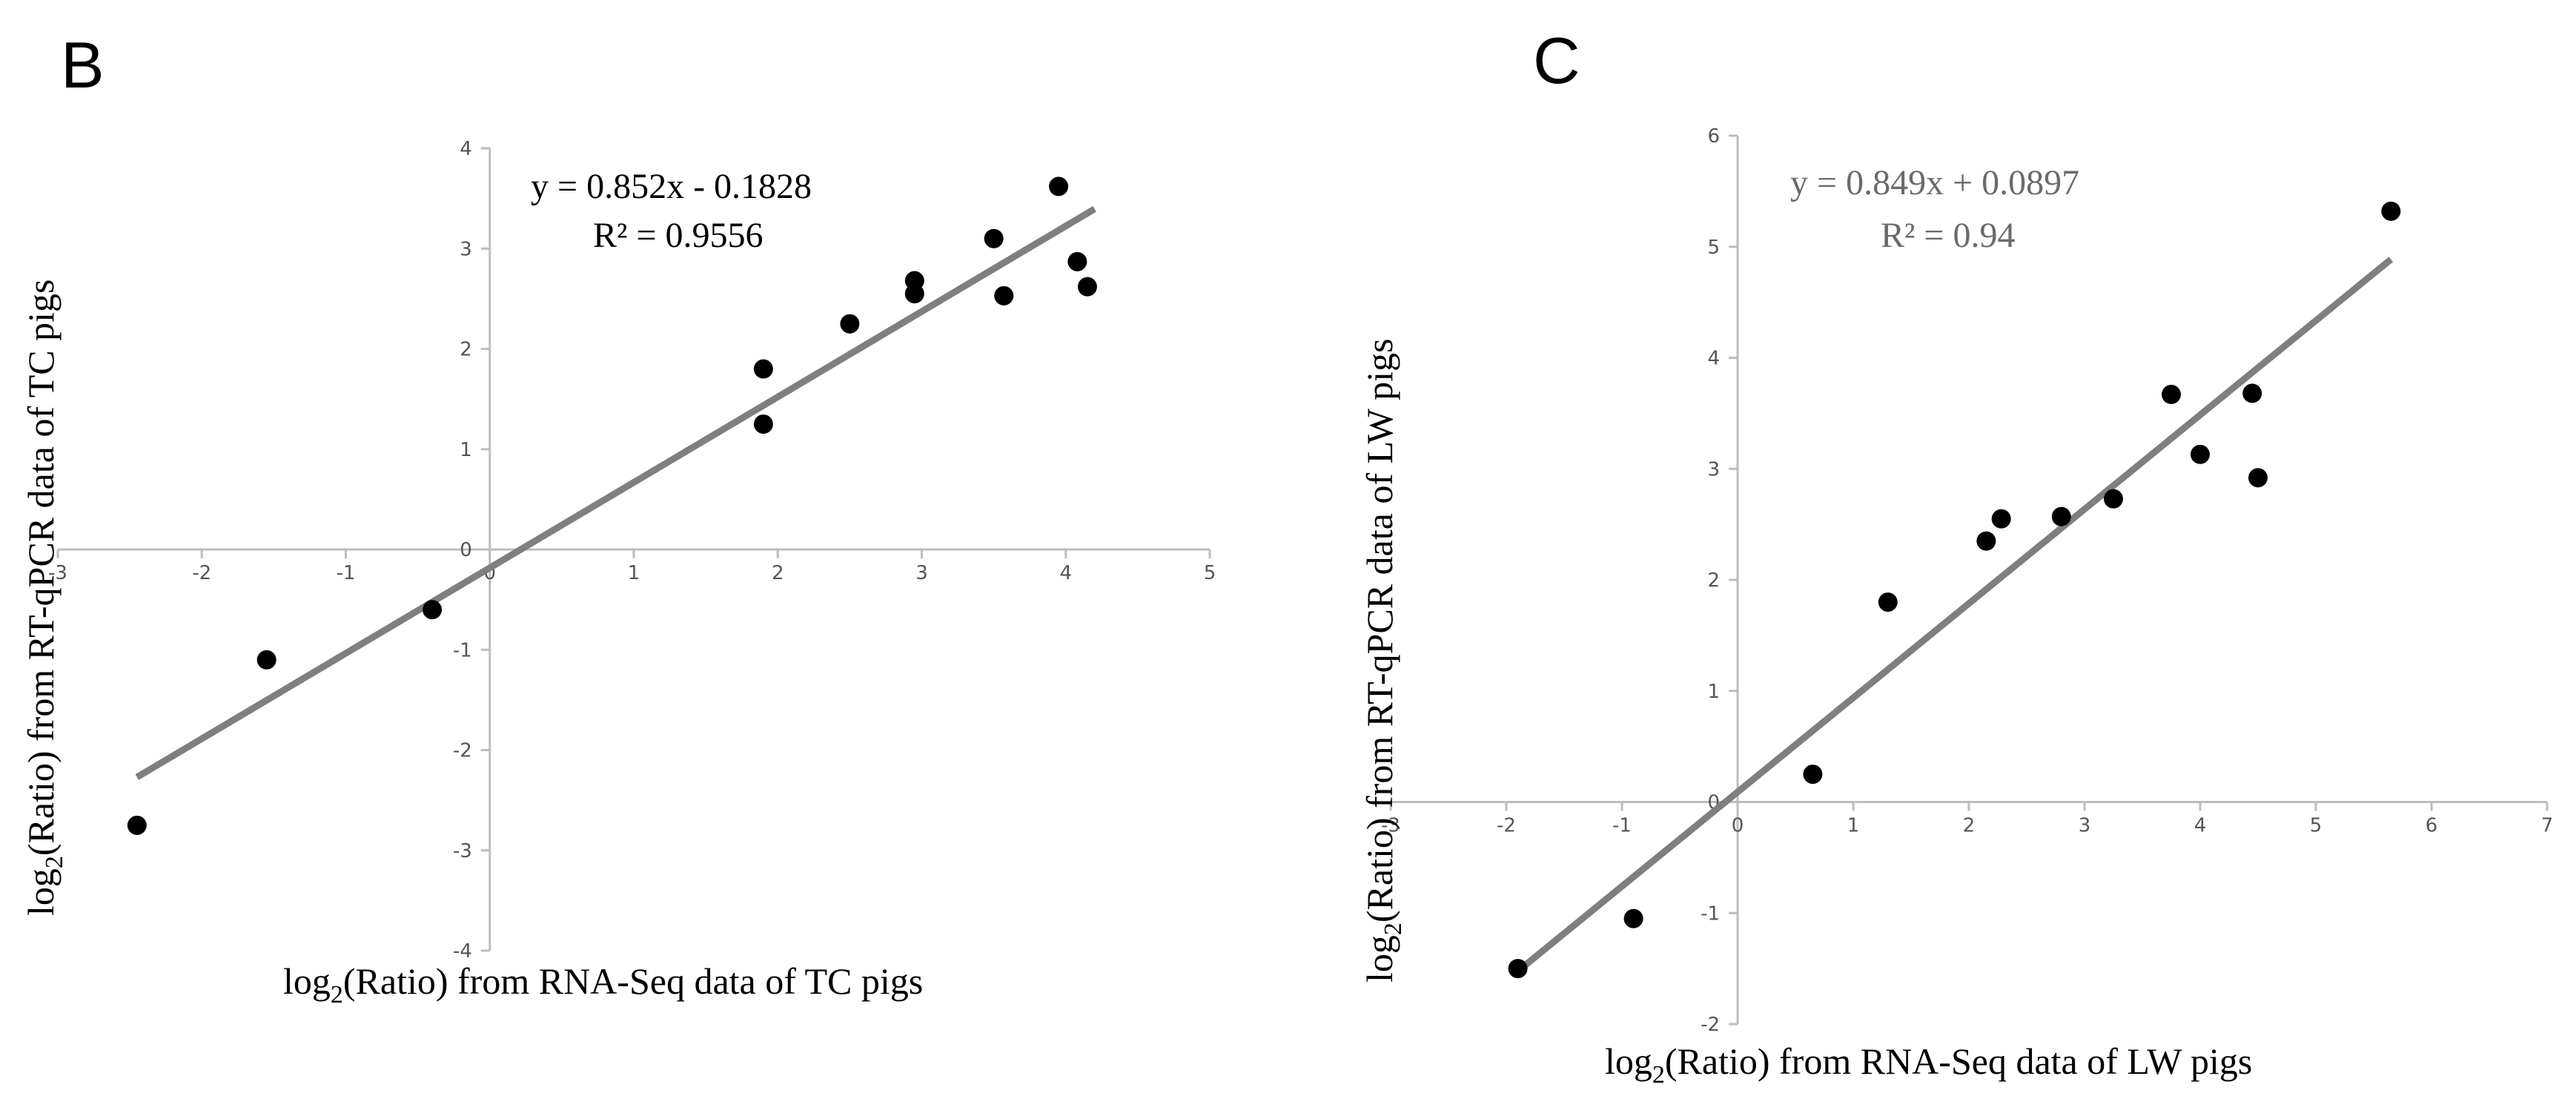  What do you see at coordinates (462, 851) in the screenshot?
I see `y-tick-label: -3` at bounding box center [462, 851].